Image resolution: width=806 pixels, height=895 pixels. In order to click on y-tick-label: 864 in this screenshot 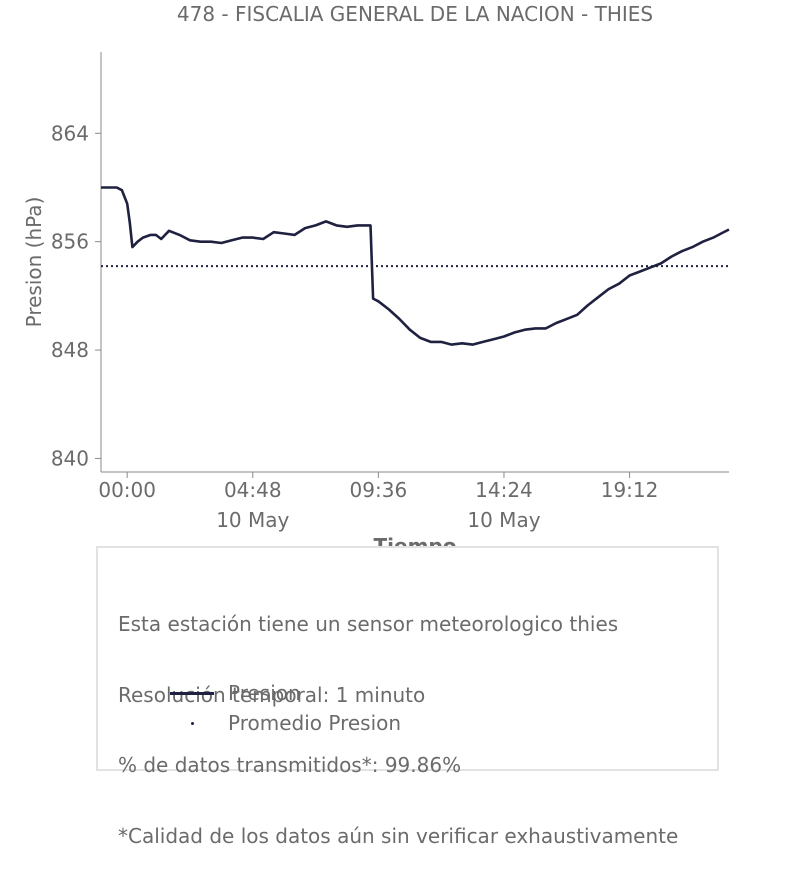, I will do `click(70, 133)`.